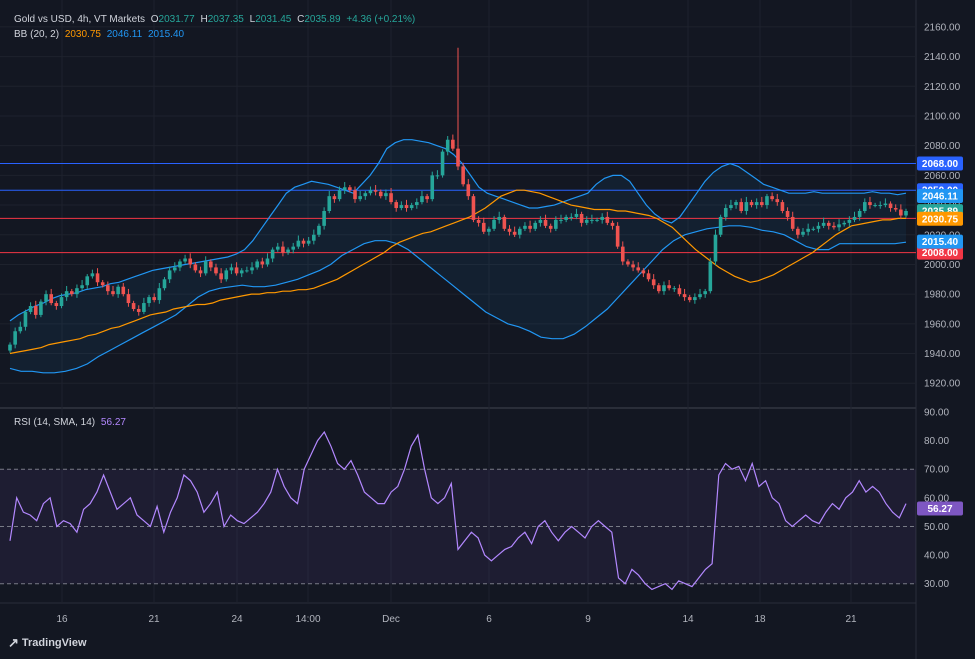 This screenshot has width=975, height=659. Describe the element at coordinates (391, 619) in the screenshot. I see `time-tick-label: Dec` at that location.